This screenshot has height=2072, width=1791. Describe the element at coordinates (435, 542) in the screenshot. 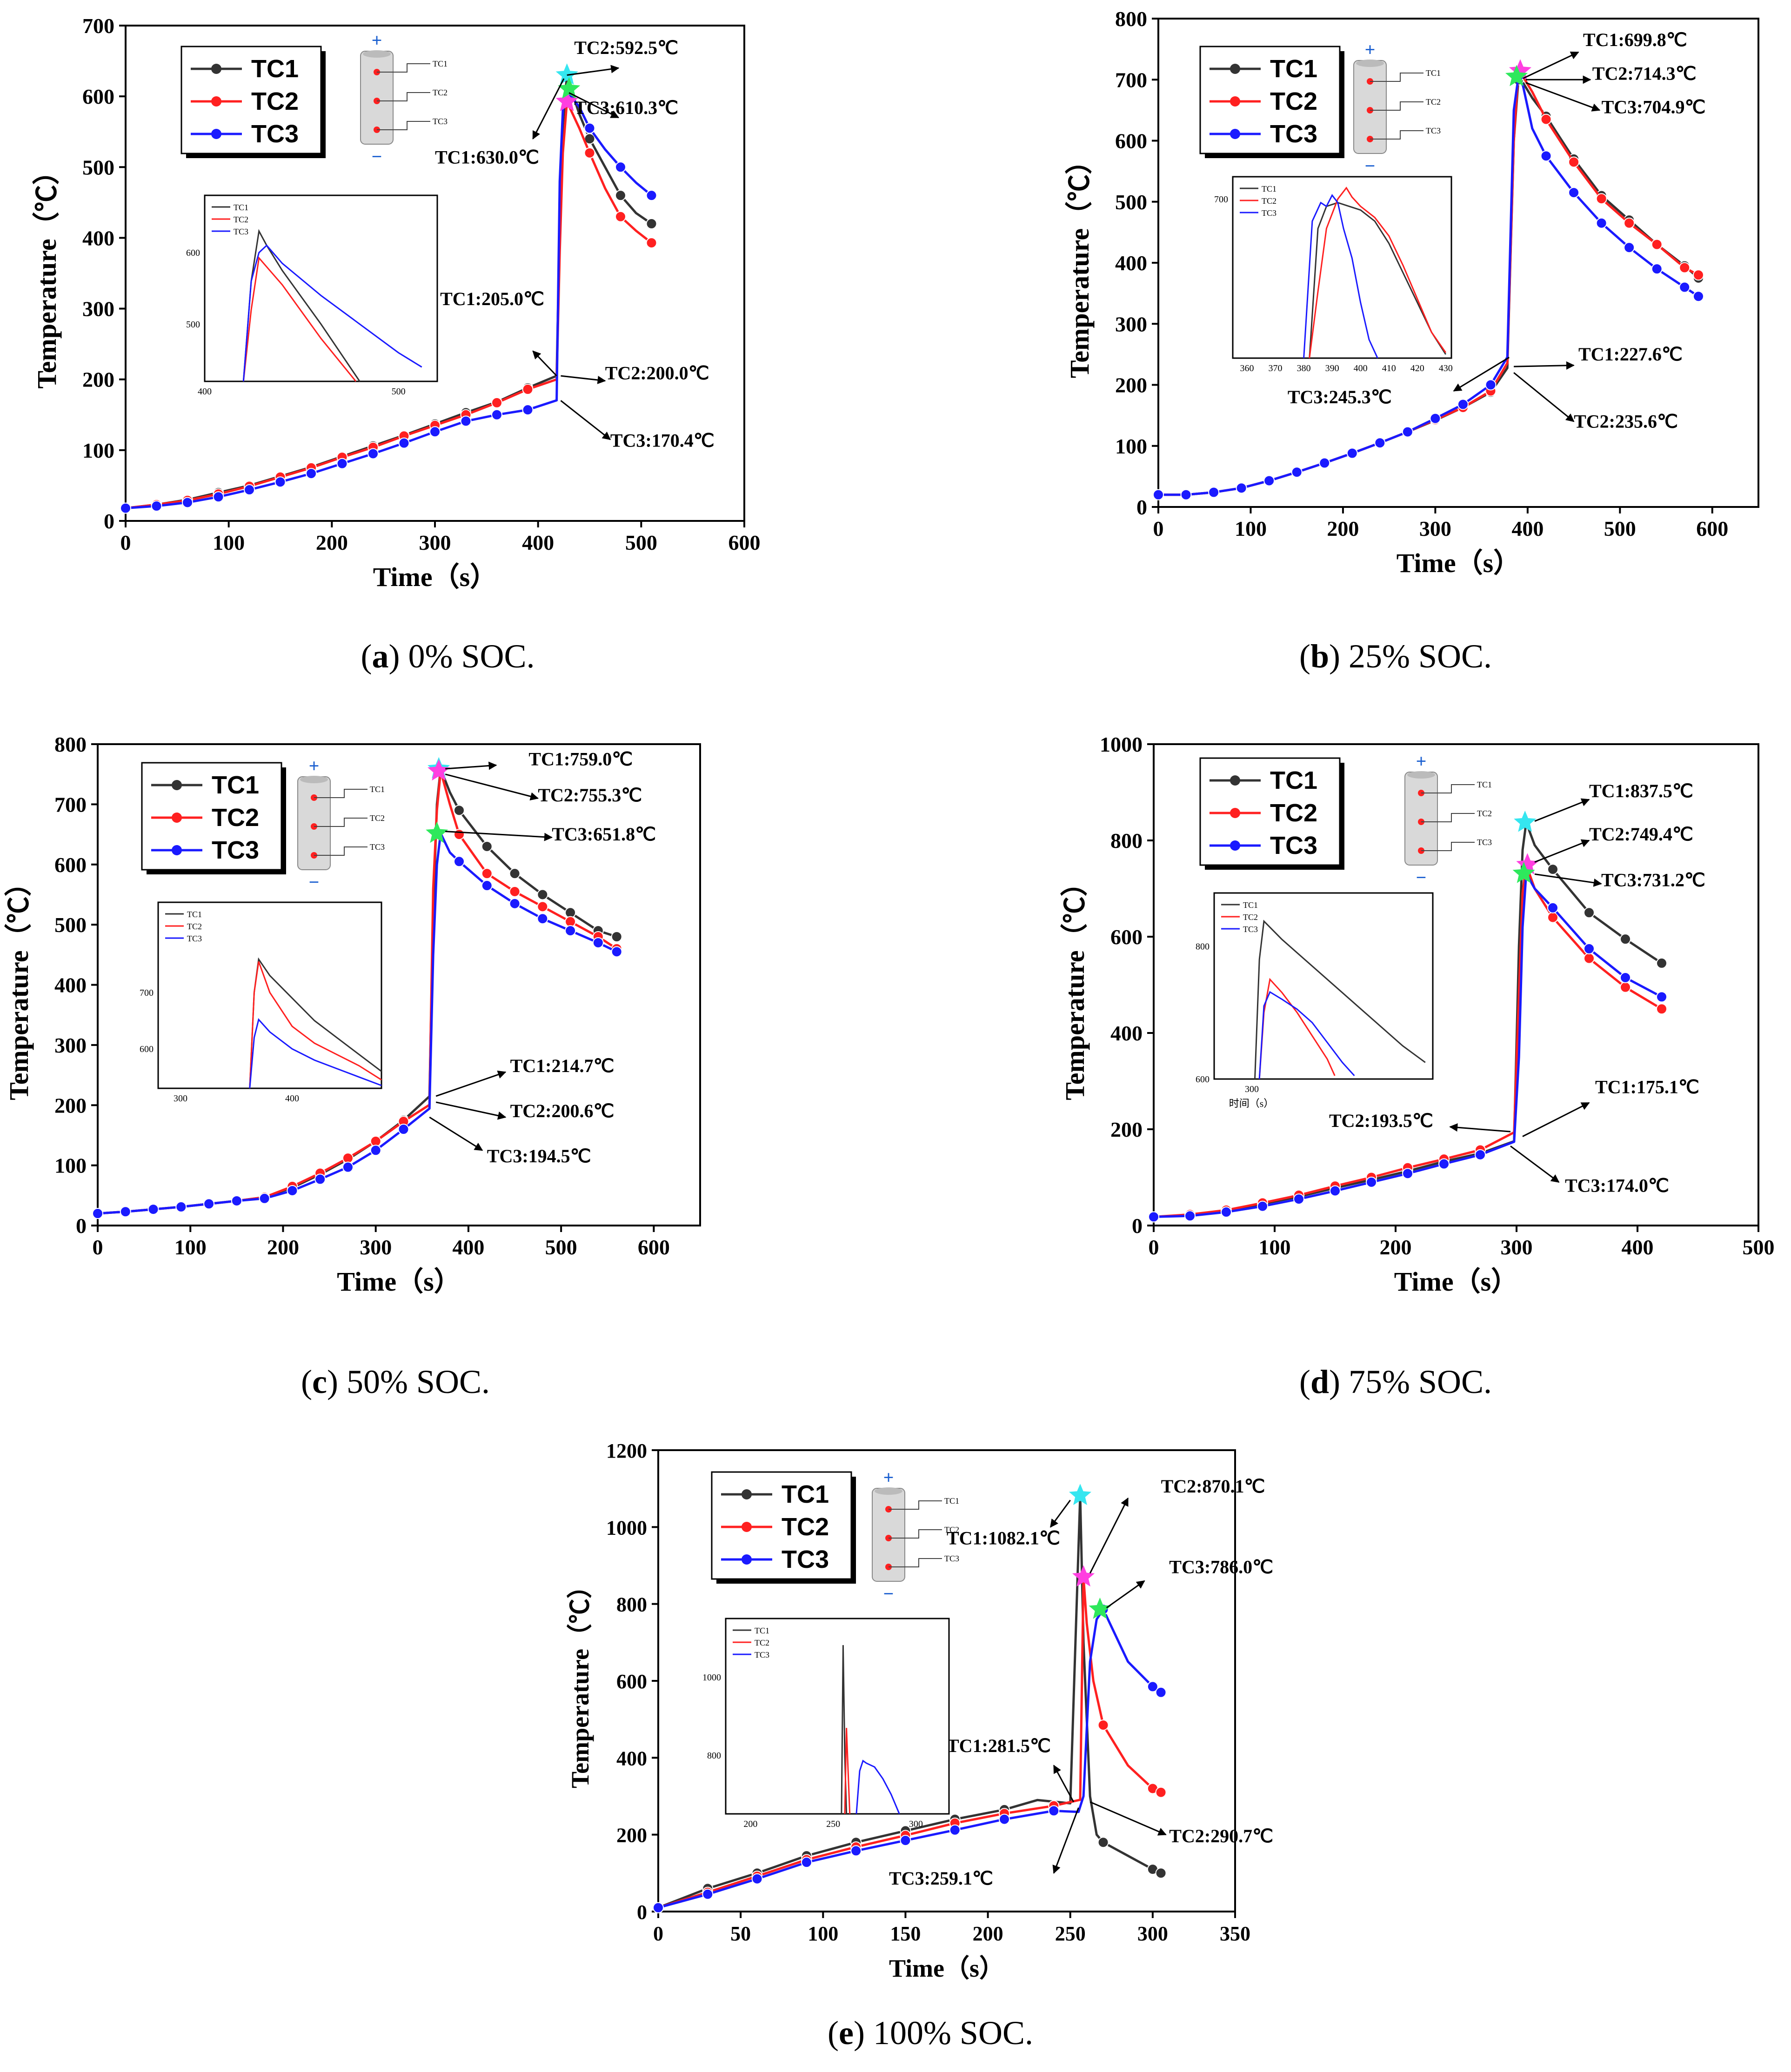

I see `x-tick-label: 300` at that location.